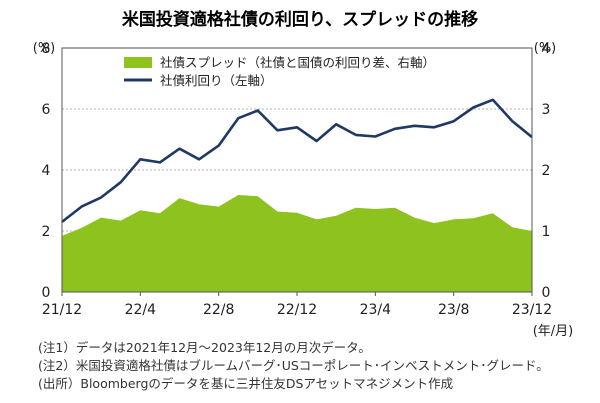 The width and height of the screenshot is (600, 403). Describe the element at coordinates (141, 310) in the screenshot. I see `x-tick-label: 22/4` at that location.